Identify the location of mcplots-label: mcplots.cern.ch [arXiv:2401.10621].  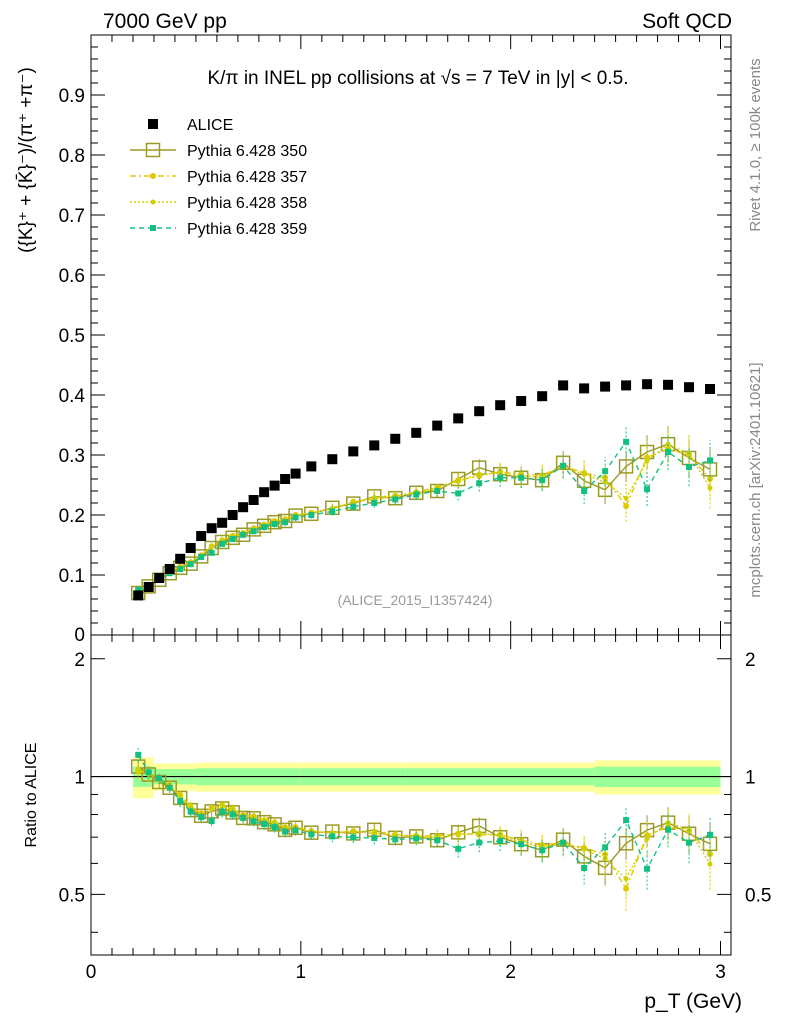
(755, 479).